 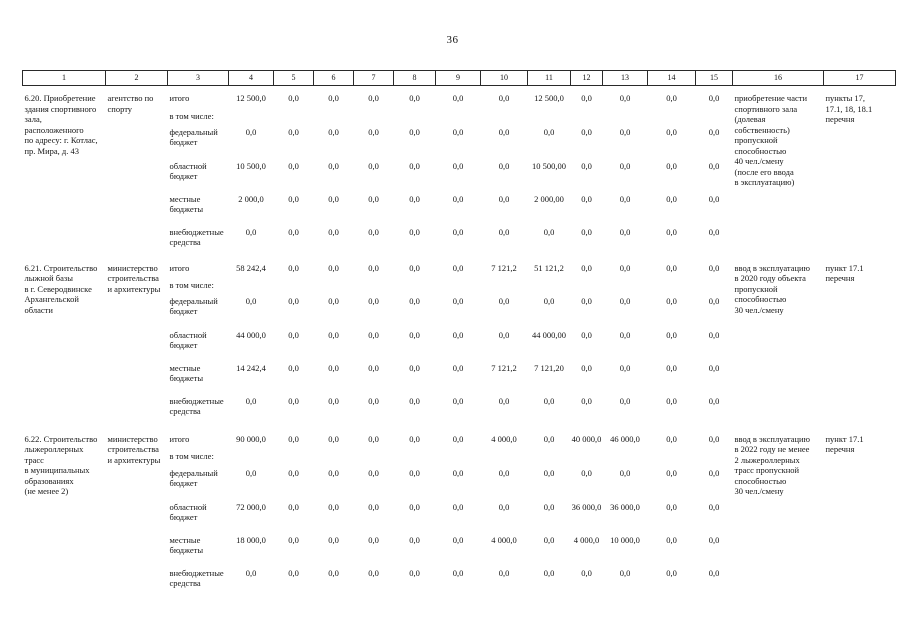 I want to click on column-number-header: 15, so click(x=714, y=78).